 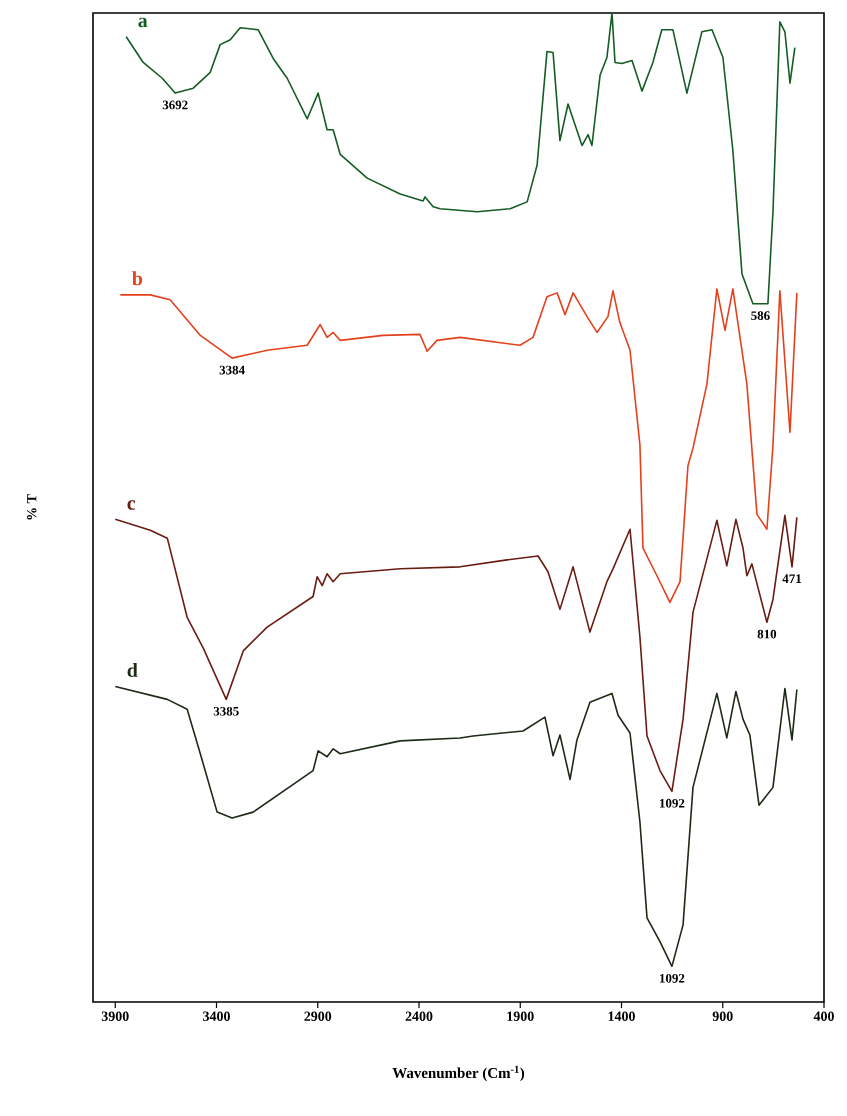 What do you see at coordinates (722, 1016) in the screenshot?
I see `x-tick-label: 900` at bounding box center [722, 1016].